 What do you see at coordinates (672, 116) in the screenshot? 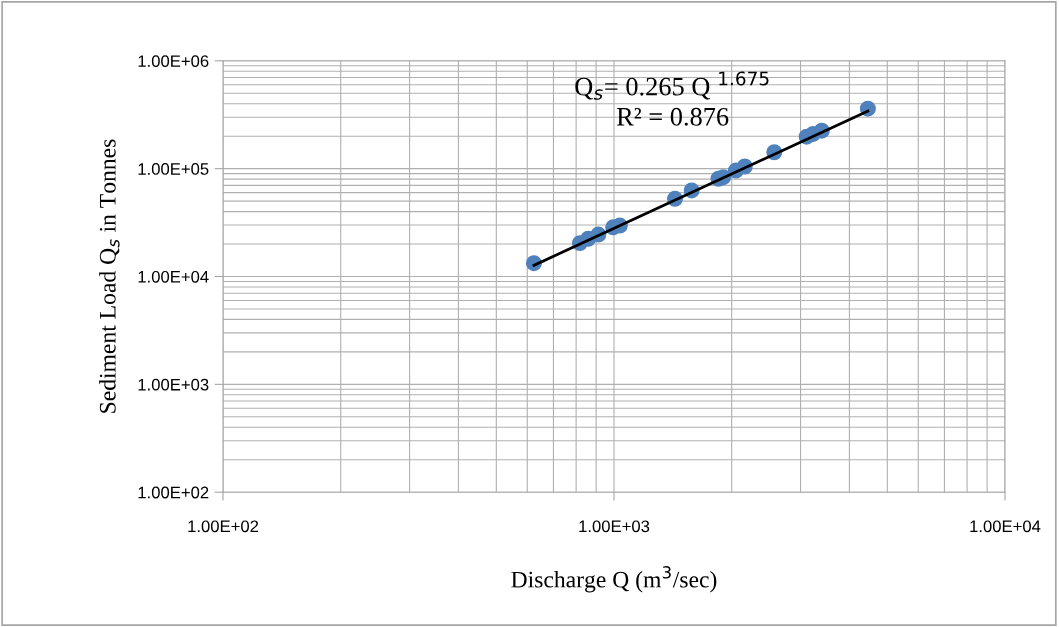
I see `annotation: R² = 0.876` at bounding box center [672, 116].